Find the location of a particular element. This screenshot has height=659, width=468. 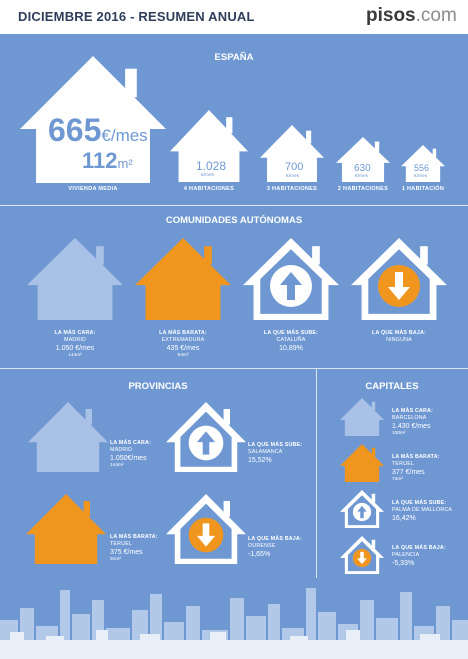

espana-main-area-unit: m² is located at coordinates (125, 163).